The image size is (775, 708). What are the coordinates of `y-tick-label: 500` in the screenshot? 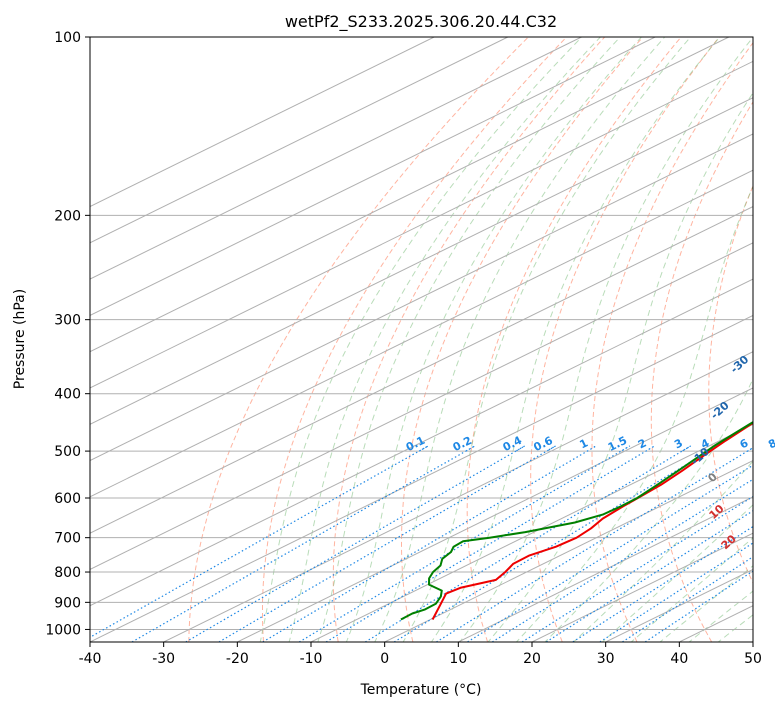 It's located at (67, 452).